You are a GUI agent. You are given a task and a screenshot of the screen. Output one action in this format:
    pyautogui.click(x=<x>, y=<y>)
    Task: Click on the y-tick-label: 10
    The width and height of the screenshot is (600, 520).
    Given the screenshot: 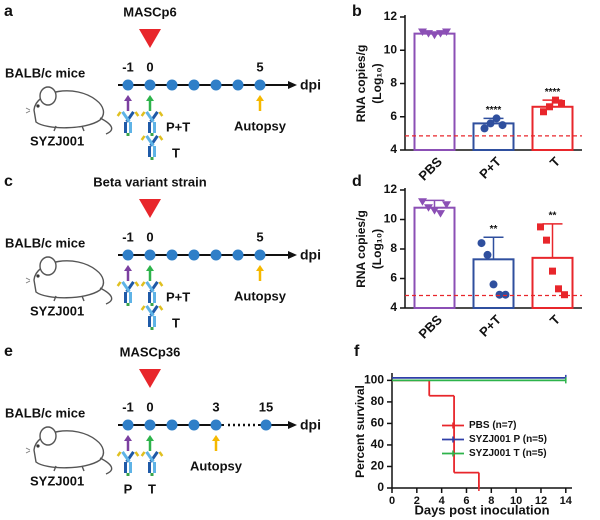 What is the action you would take?
    pyautogui.click(x=391, y=219)
    